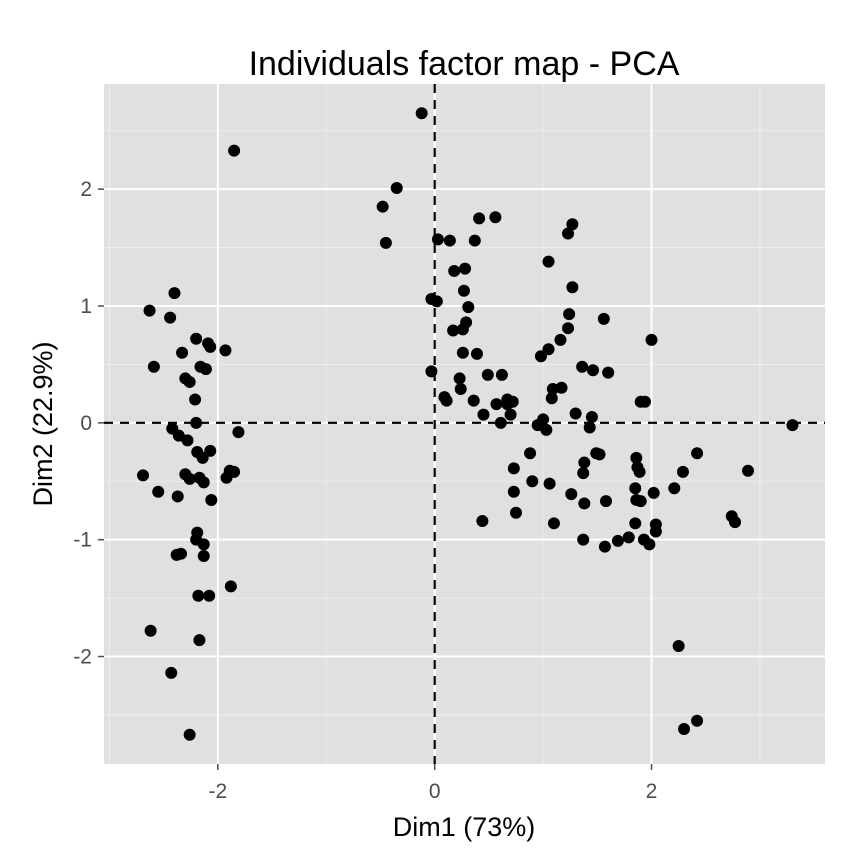  What do you see at coordinates (82, 540) in the screenshot?
I see `y-tick-label: -1` at bounding box center [82, 540].